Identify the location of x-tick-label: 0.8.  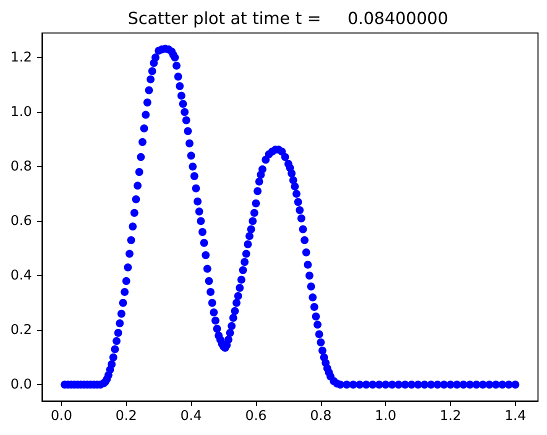
(321, 416).